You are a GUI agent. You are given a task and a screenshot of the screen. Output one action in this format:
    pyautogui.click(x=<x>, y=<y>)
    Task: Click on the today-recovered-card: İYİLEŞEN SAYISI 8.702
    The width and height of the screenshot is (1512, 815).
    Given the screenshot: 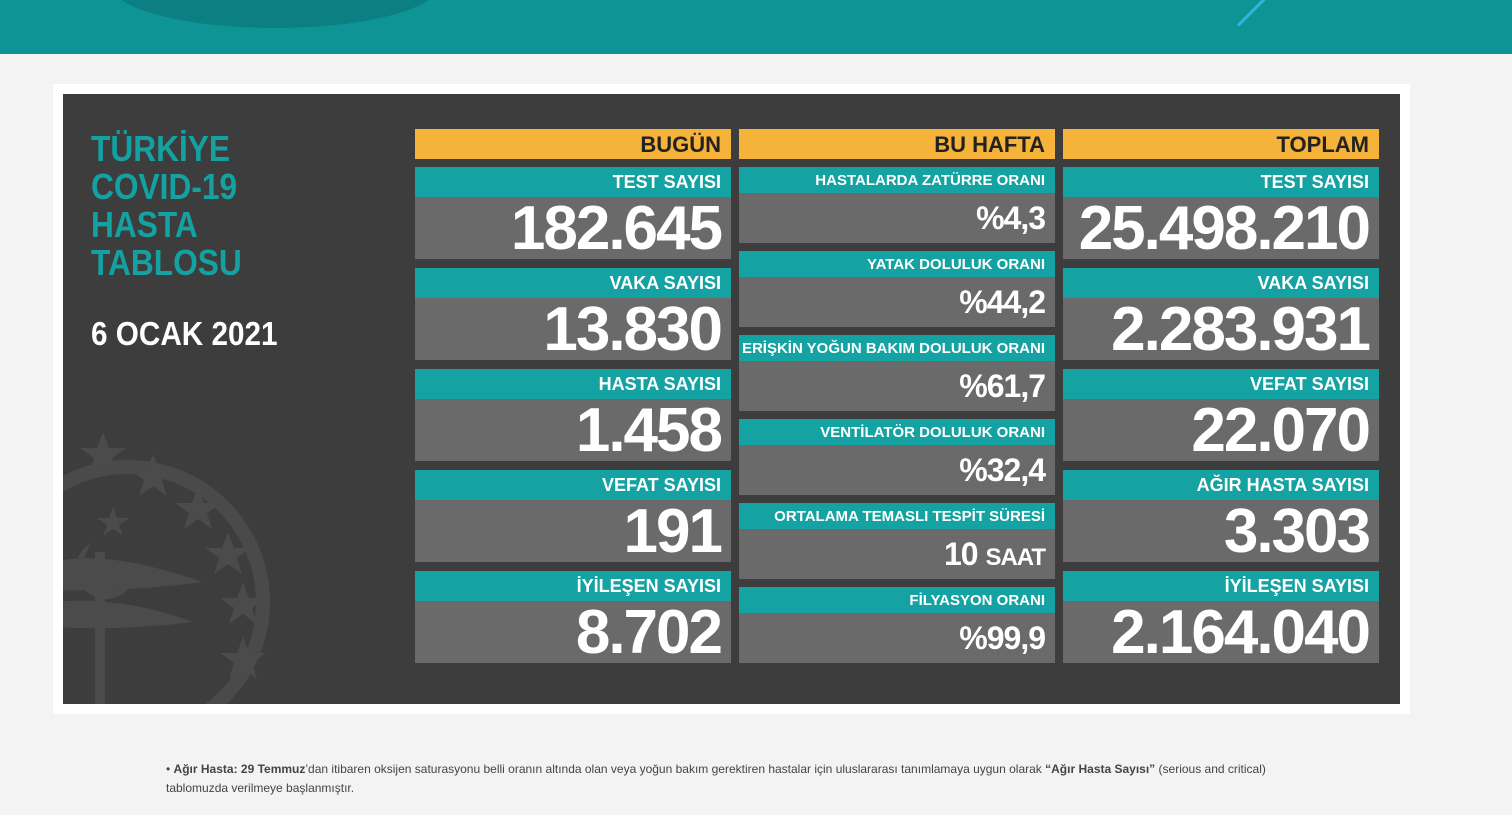 What is the action you would take?
    pyautogui.click(x=573, y=618)
    